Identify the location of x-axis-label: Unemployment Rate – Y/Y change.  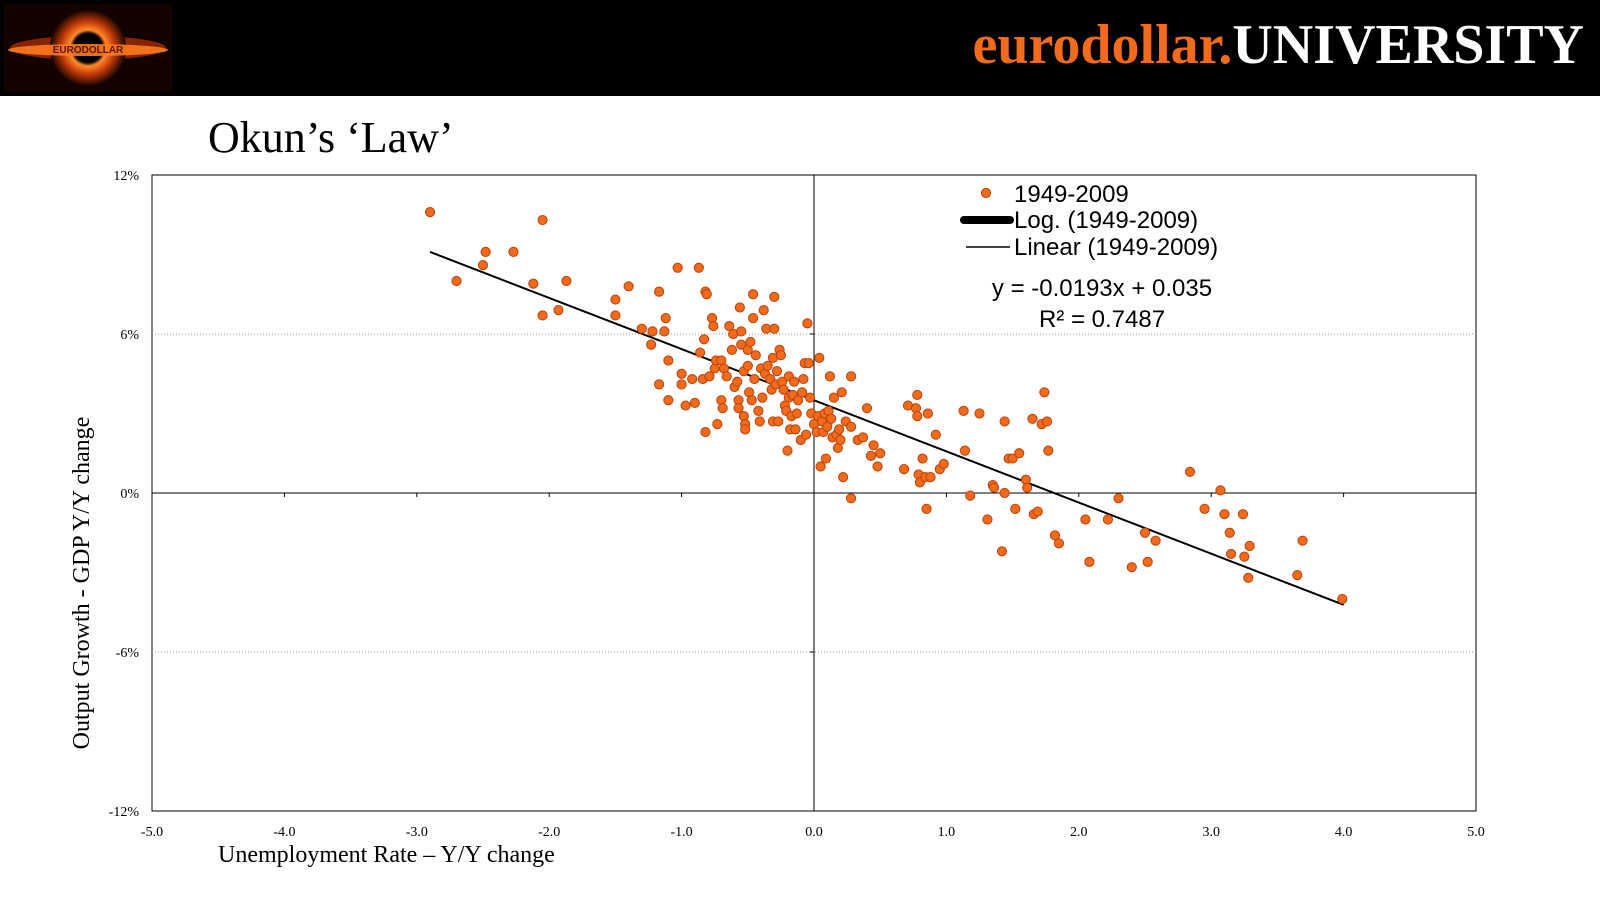
(386, 855).